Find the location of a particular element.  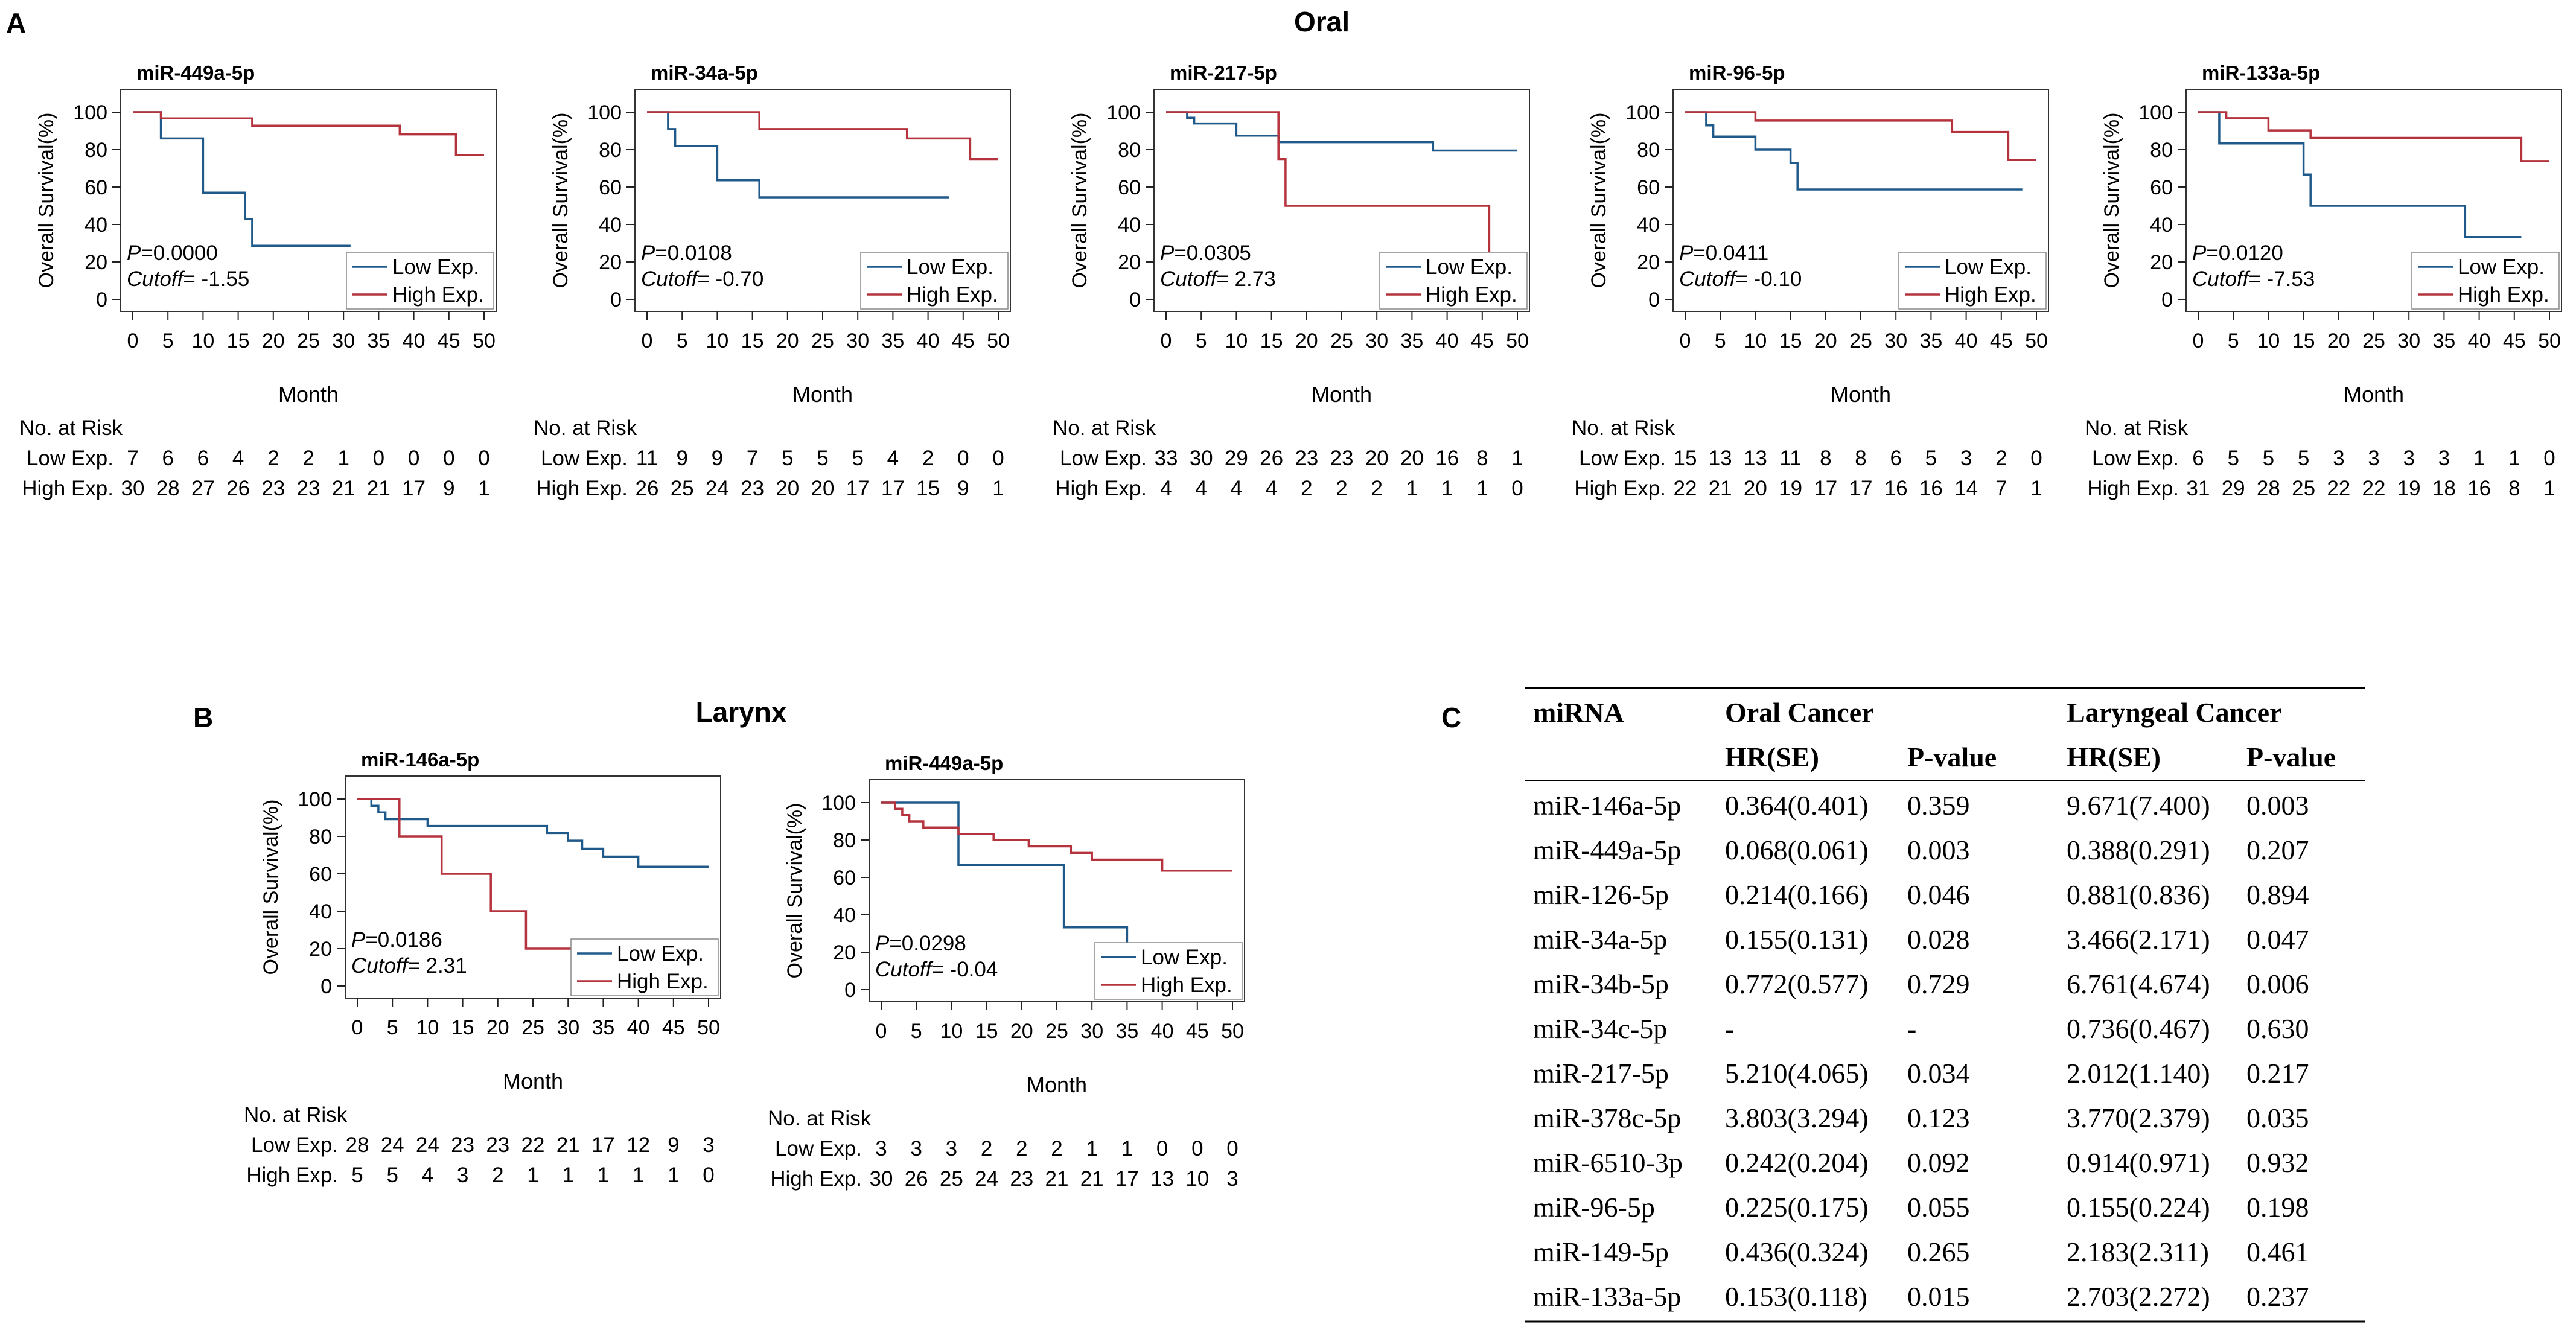

p-value-text: P=0.0186 is located at coordinates (396, 940).